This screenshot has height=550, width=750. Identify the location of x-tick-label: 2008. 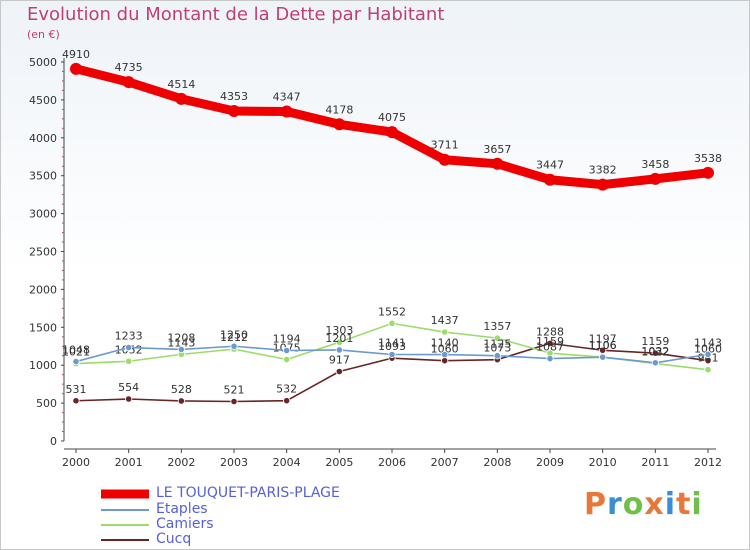
(497, 462).